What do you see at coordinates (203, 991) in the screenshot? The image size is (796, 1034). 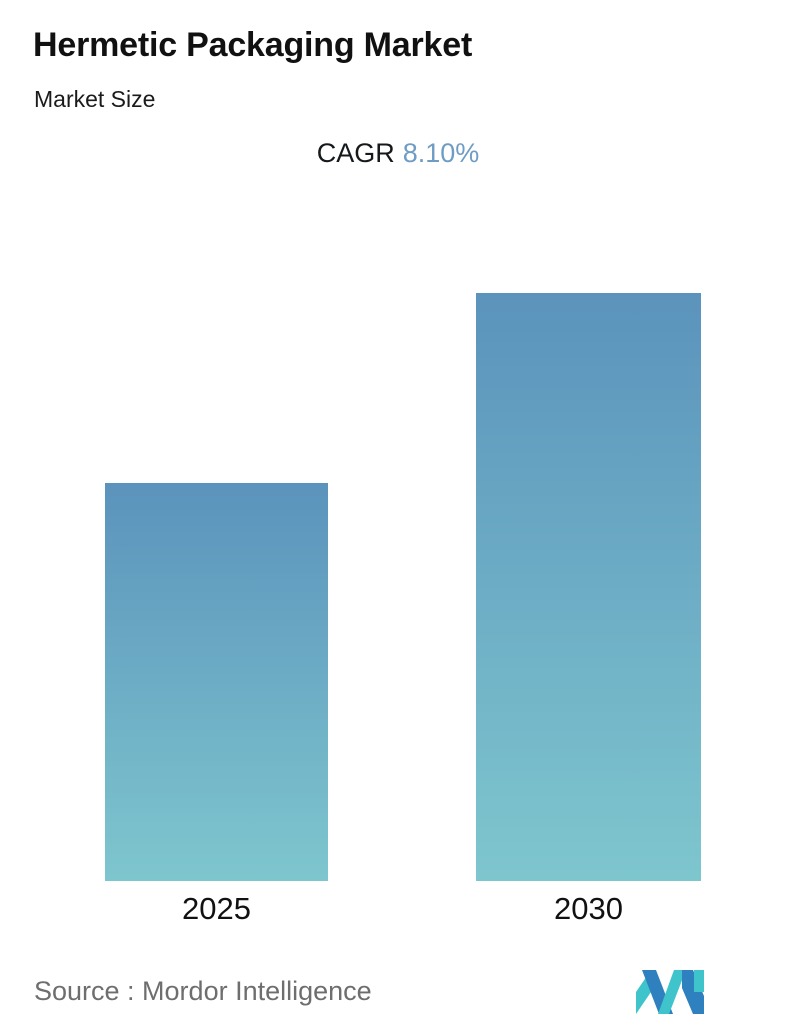 I see `source-caption: Source : Mordor Intelligence` at bounding box center [203, 991].